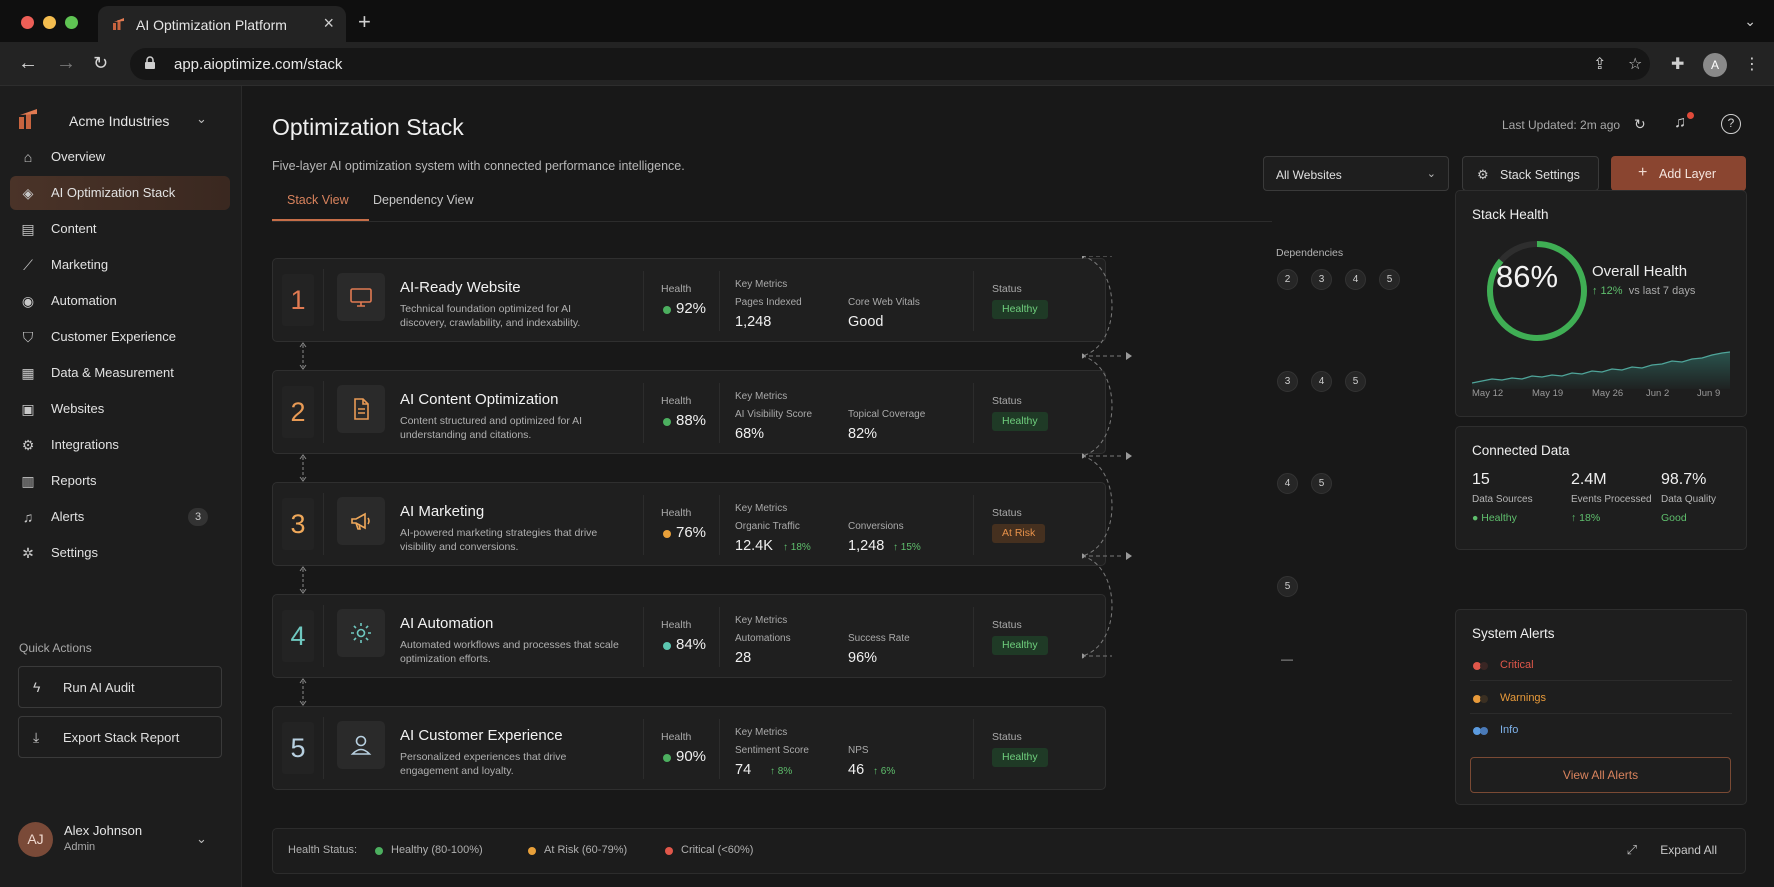 The image size is (1774, 887). Describe the element at coordinates (49, 22) in the screenshot. I see `minimize-window-button` at that location.